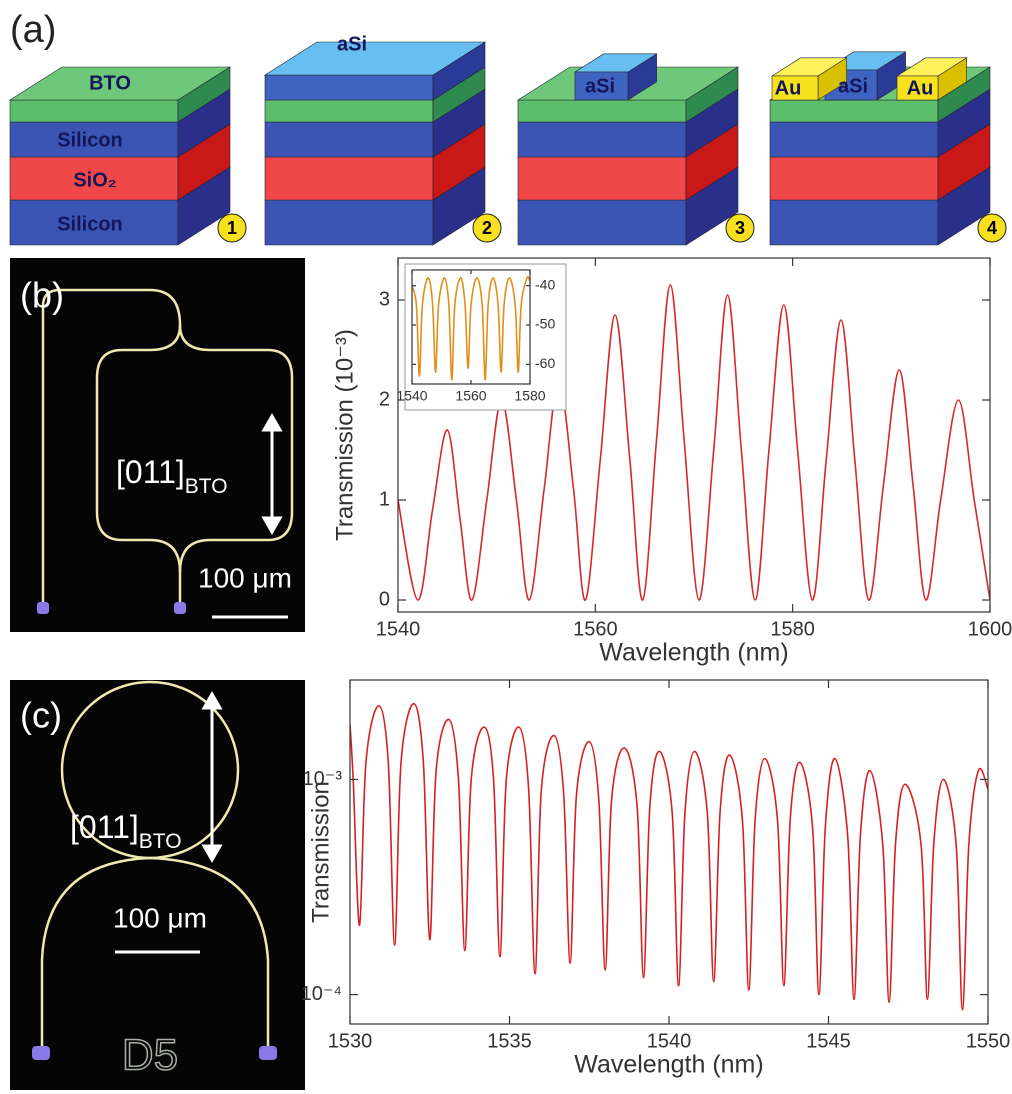  I want to click on panel-label: (b), so click(42, 295).